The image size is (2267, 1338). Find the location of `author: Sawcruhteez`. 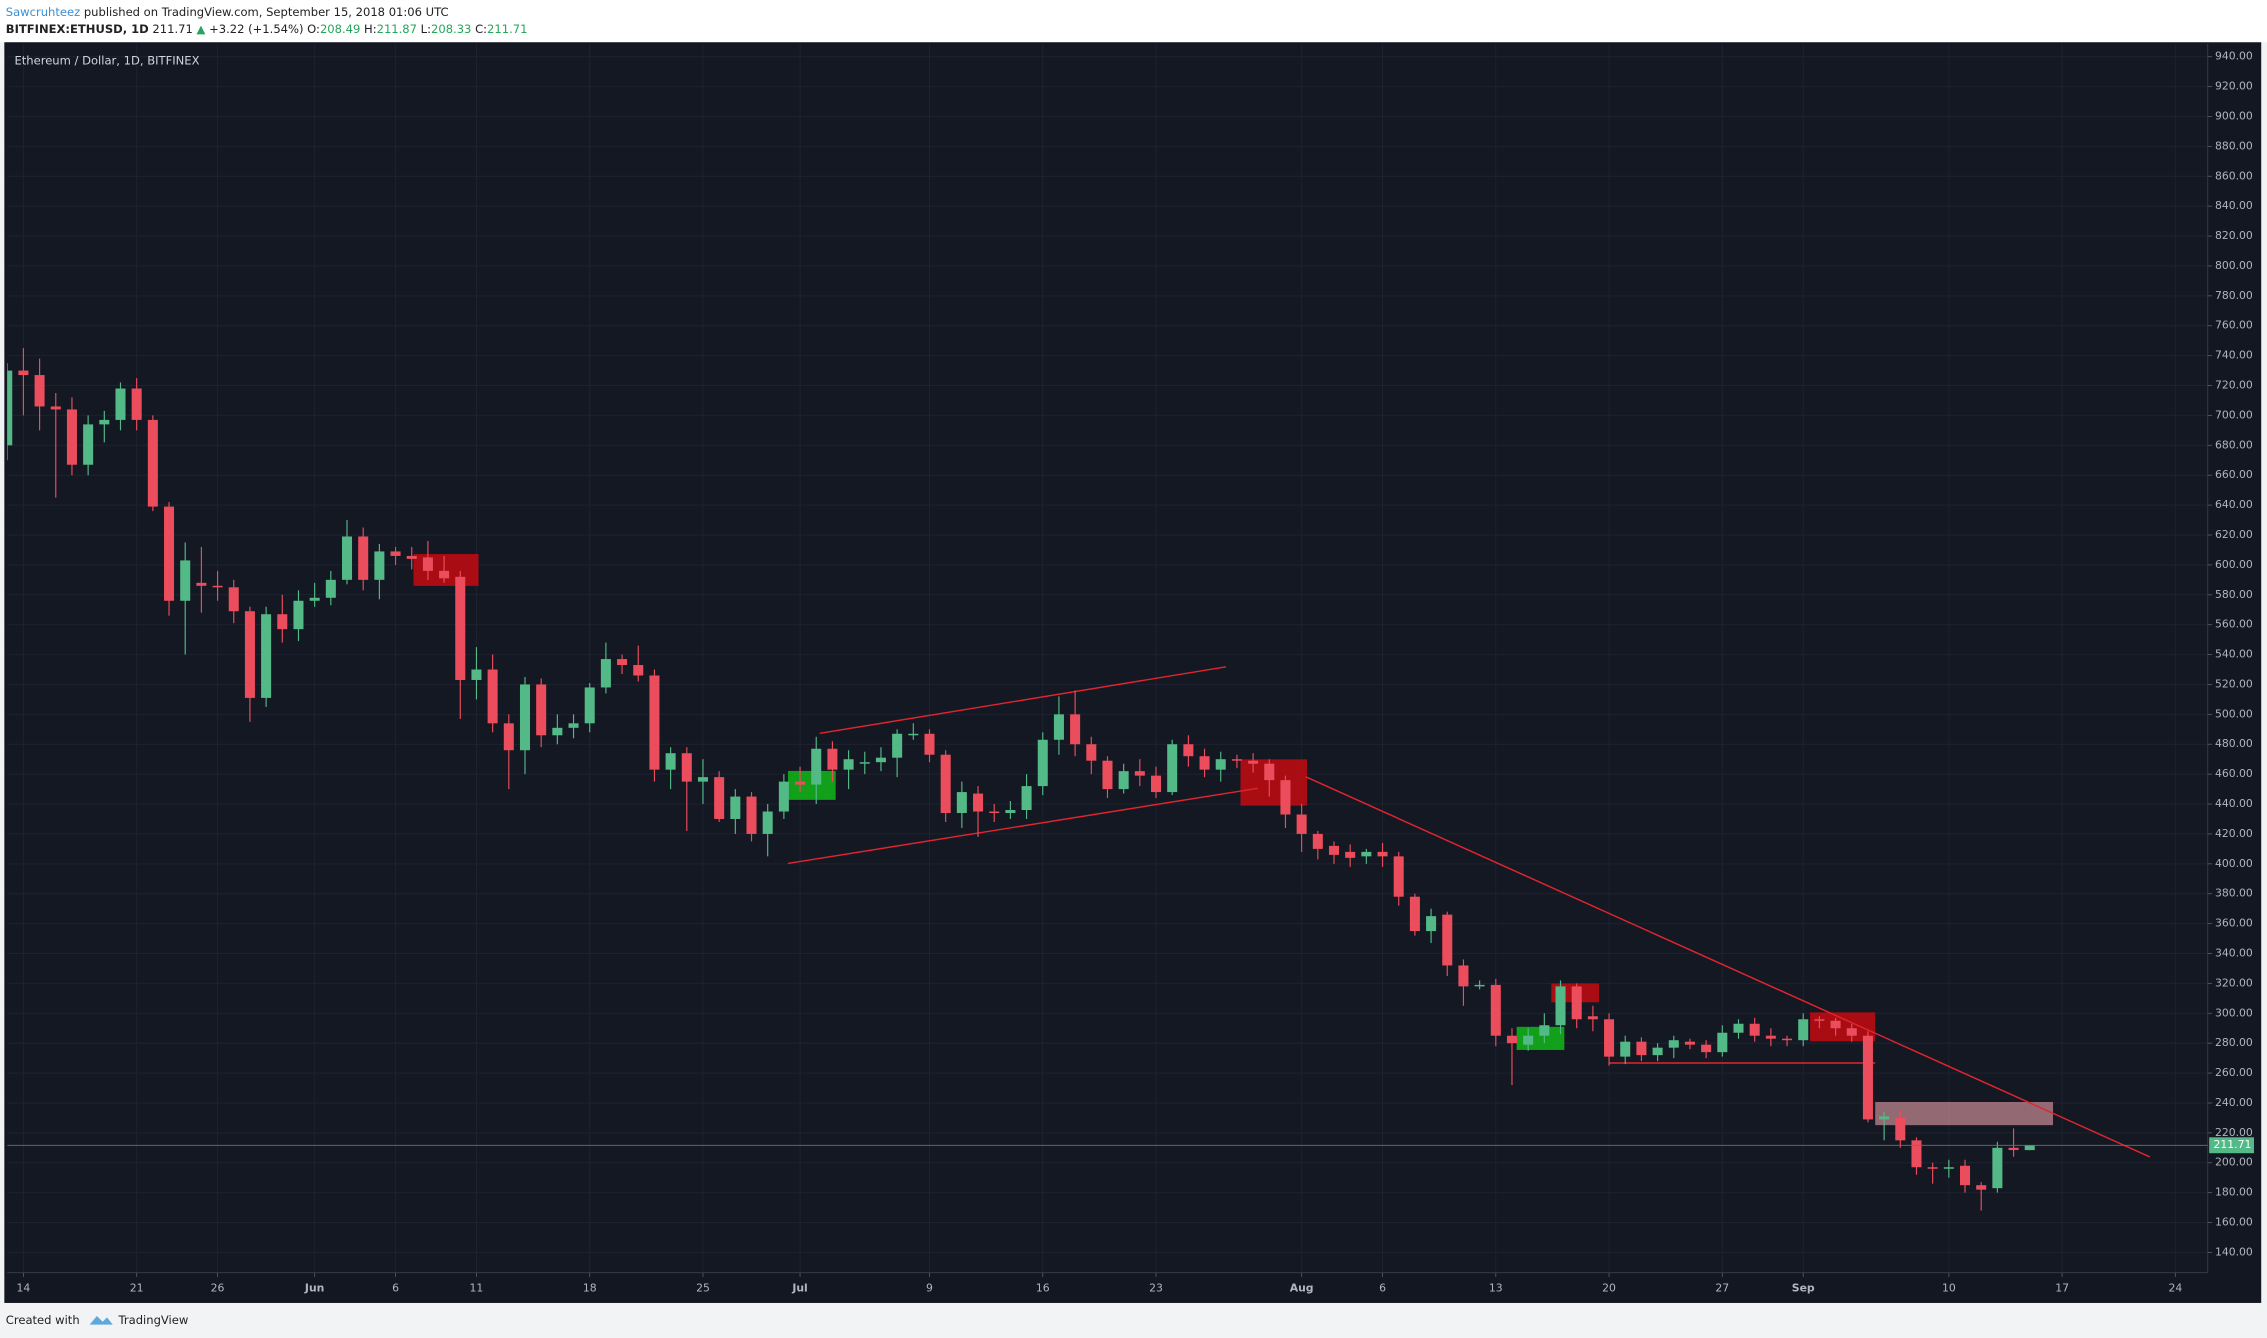

author: Sawcruhteez is located at coordinates (43, 11).